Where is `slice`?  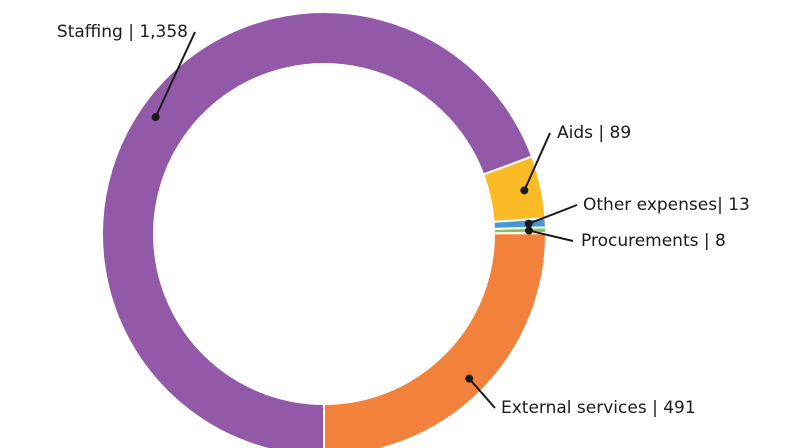
slice is located at coordinates (435, 340).